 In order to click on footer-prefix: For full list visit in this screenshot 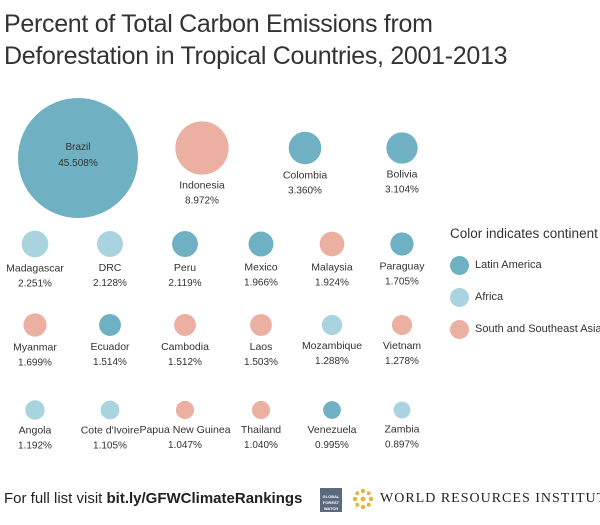, I will do `click(55, 498)`.